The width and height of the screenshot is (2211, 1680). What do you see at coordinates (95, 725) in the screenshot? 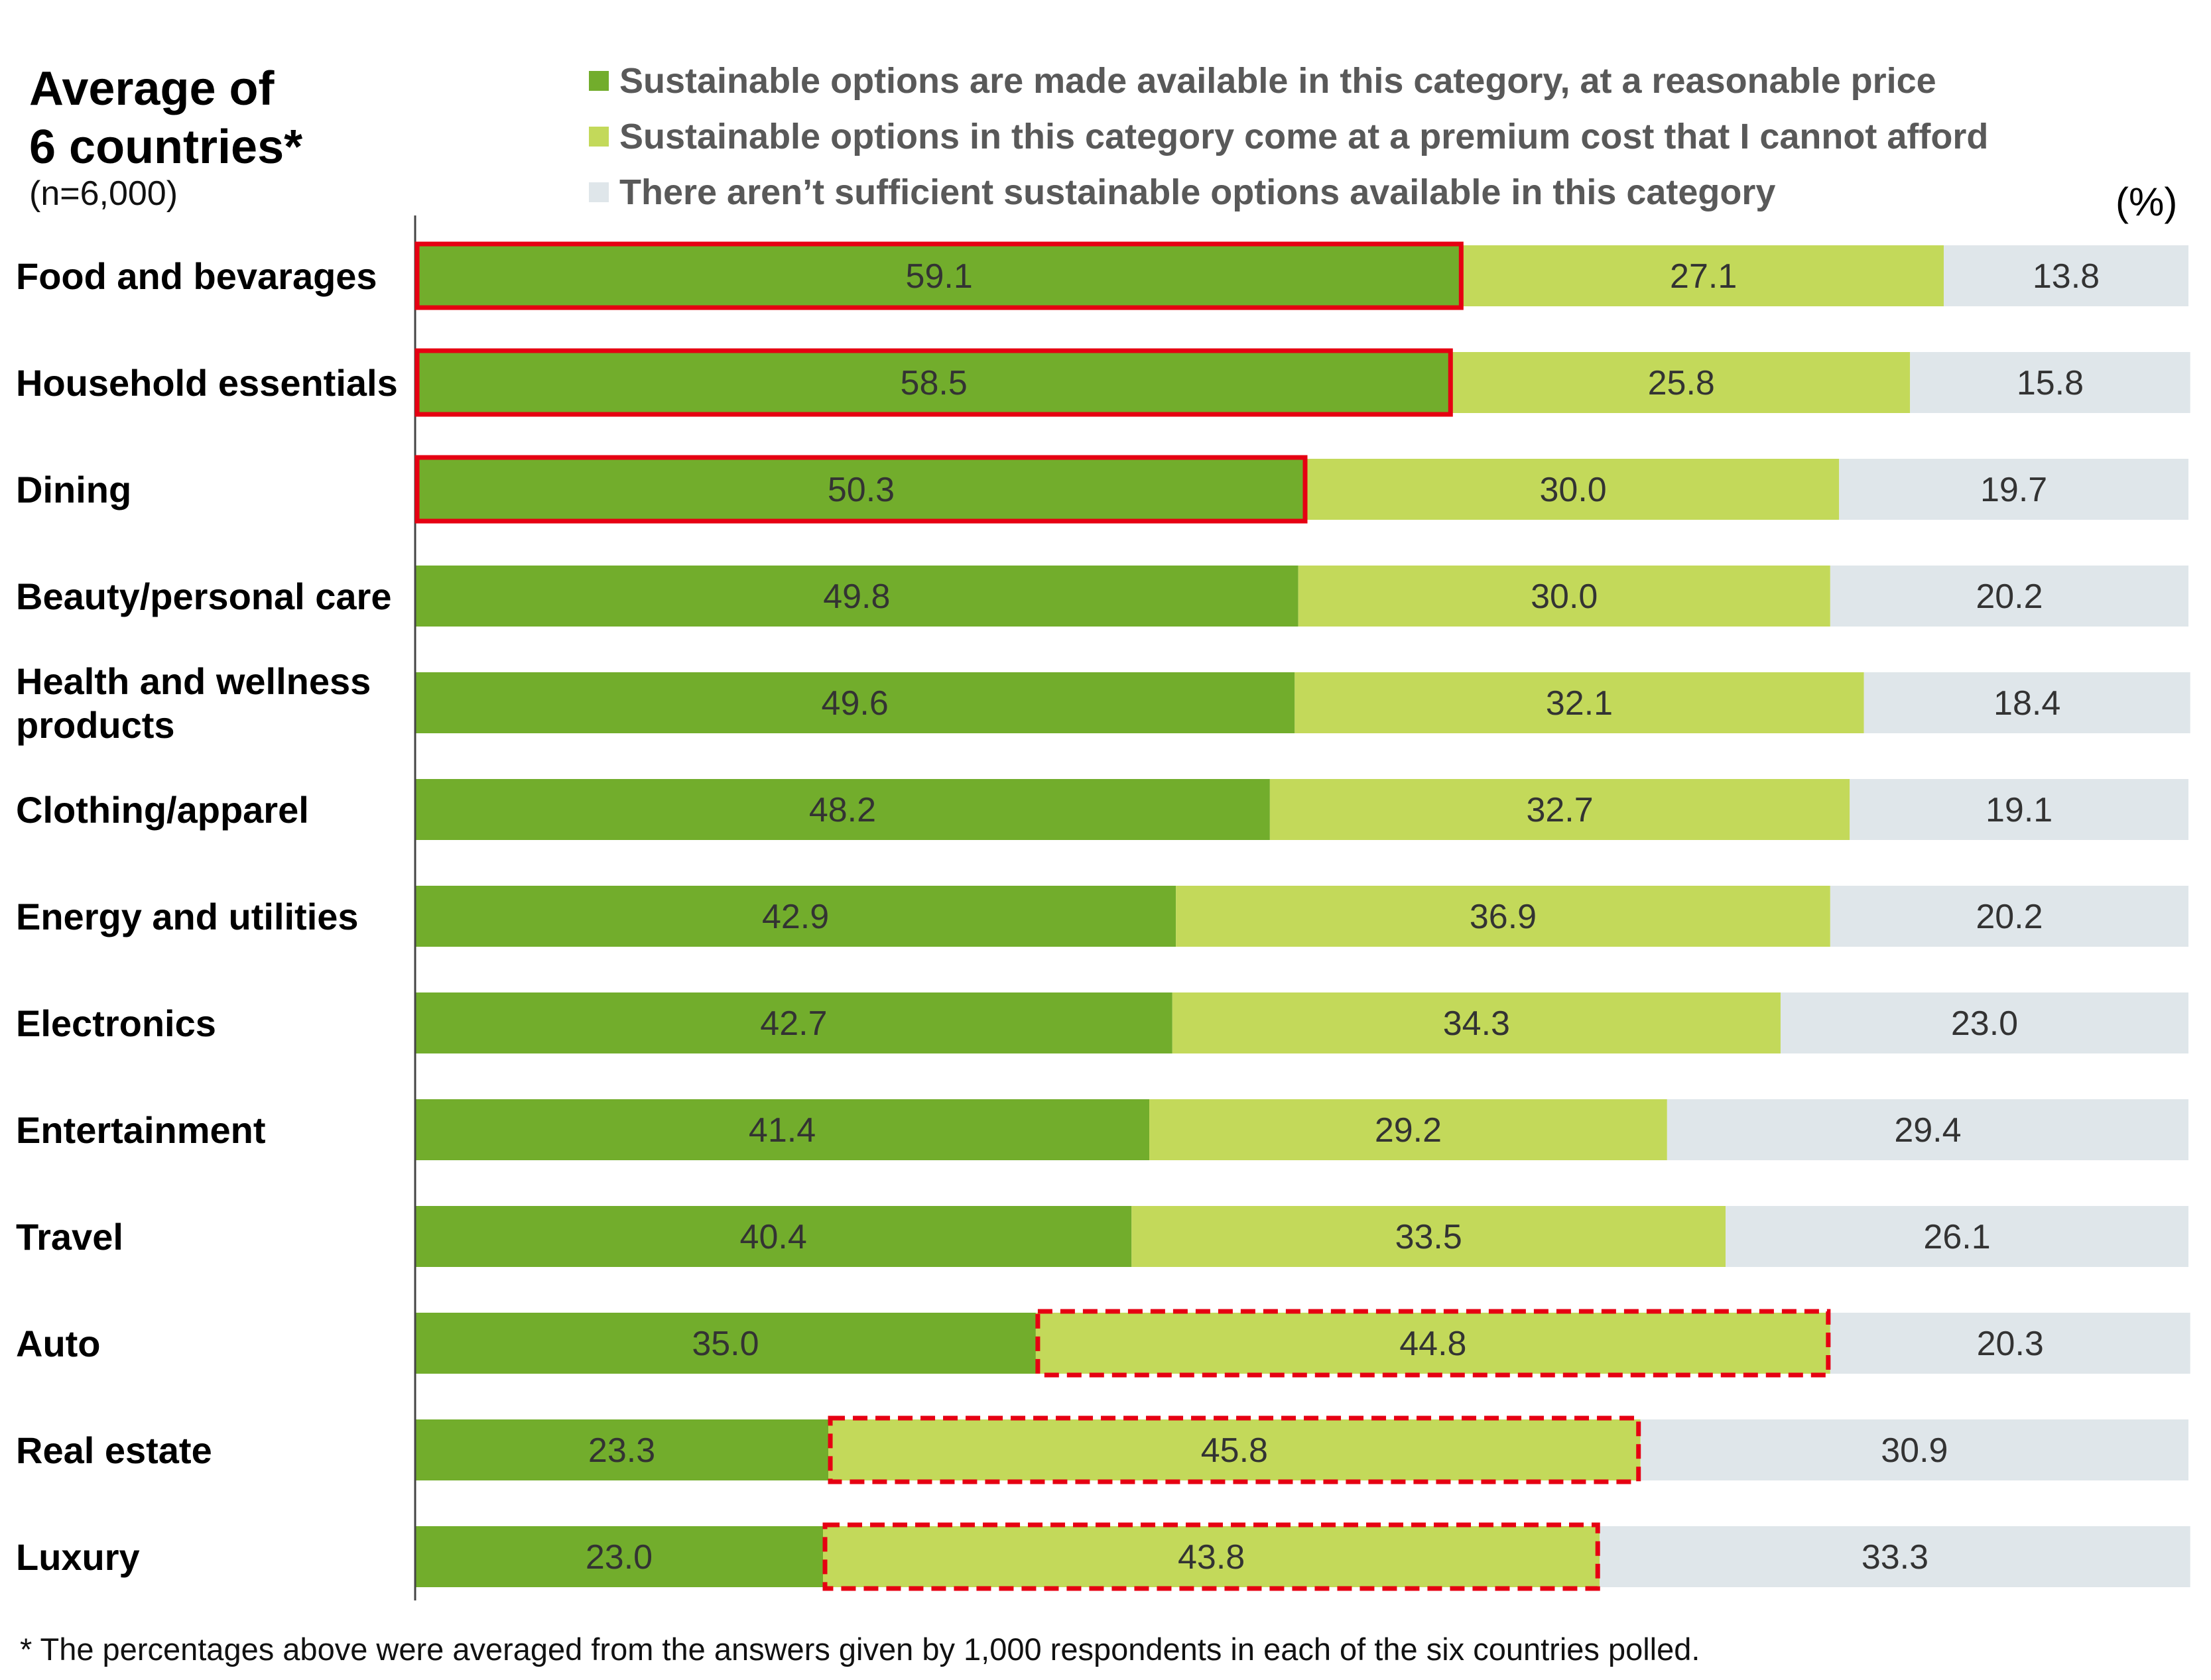
I see `category-label-5-line-2: products` at bounding box center [95, 725].